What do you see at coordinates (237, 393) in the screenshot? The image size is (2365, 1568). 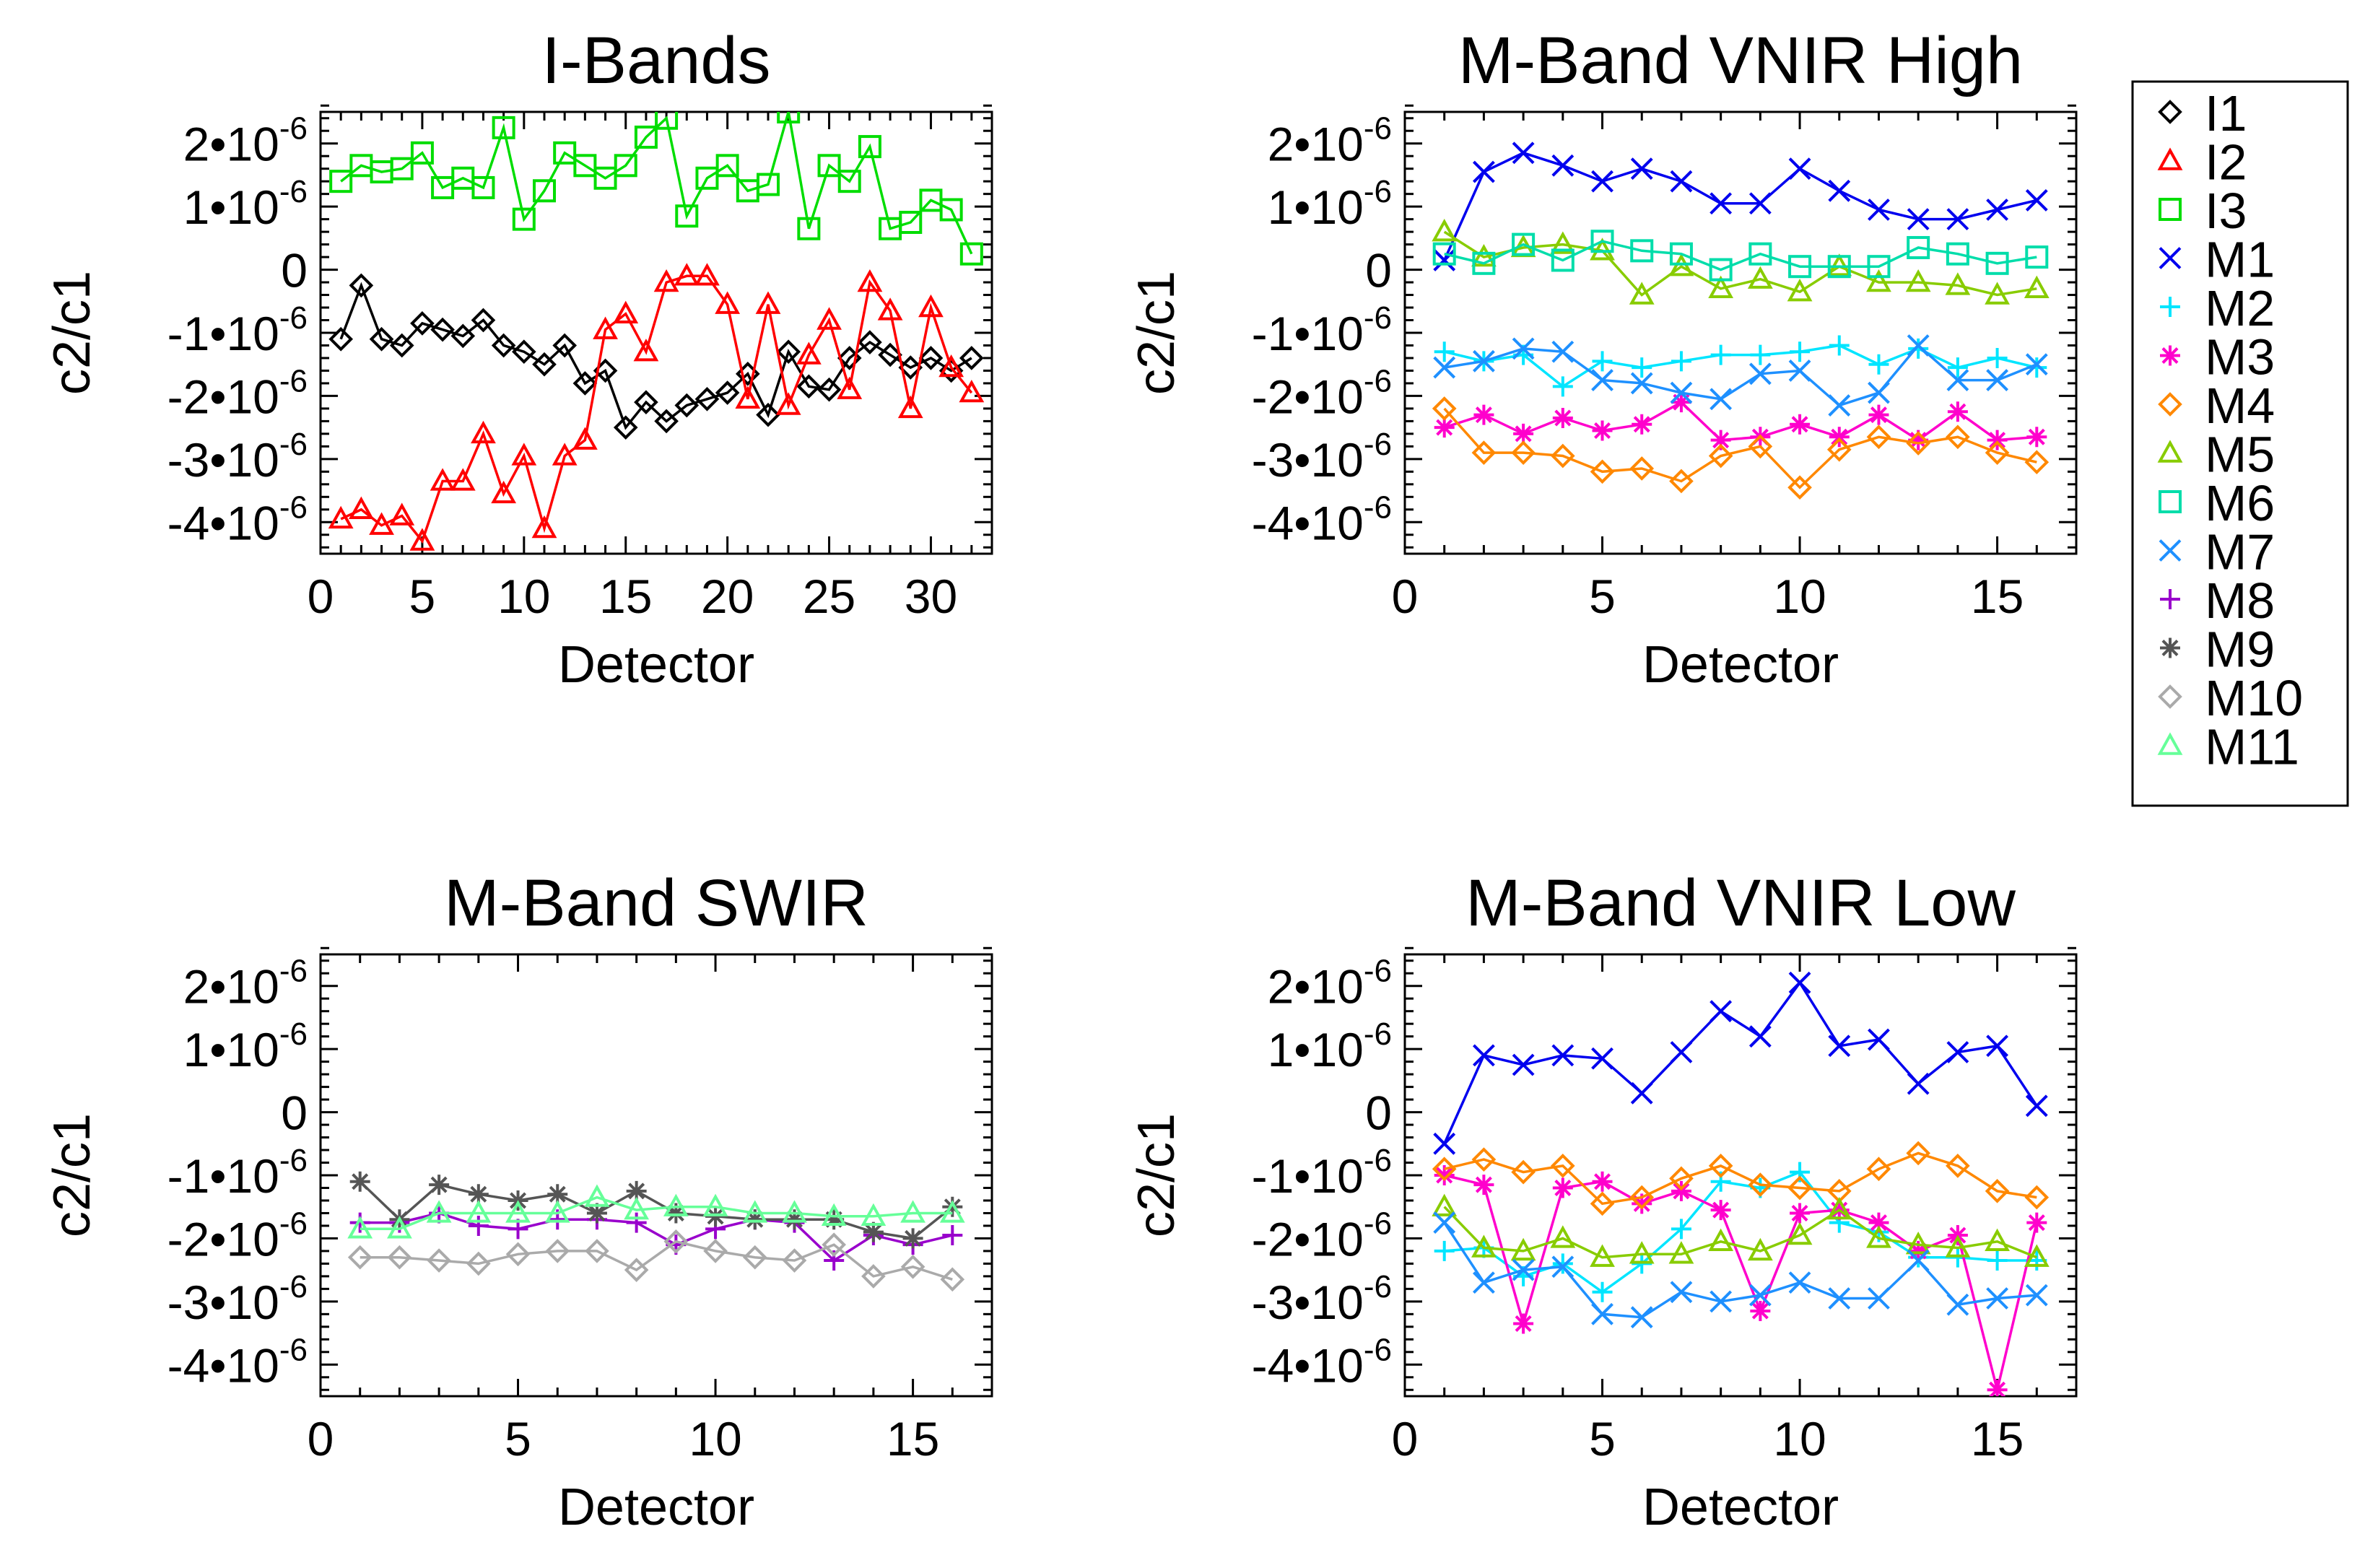 I see `y-tick-label: -2•10-6` at bounding box center [237, 393].